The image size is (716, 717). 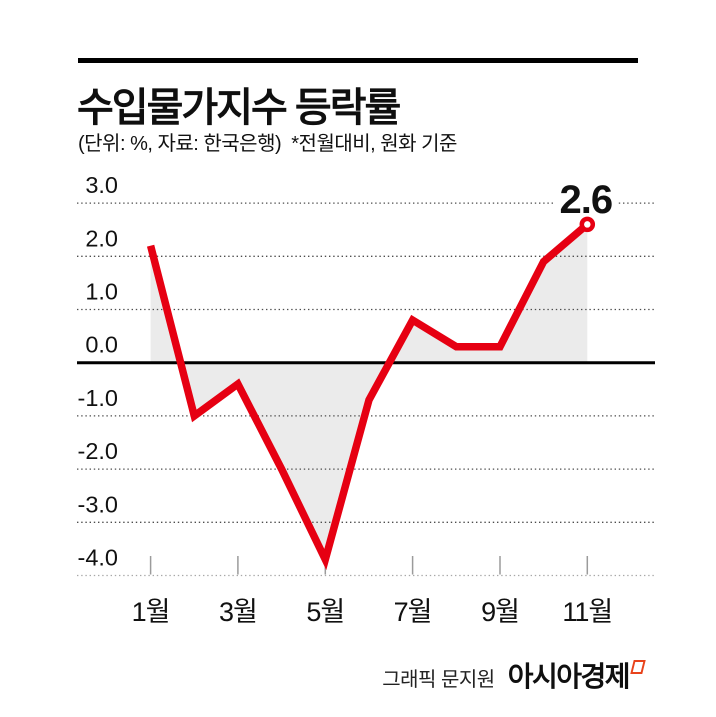 What do you see at coordinates (101, 292) in the screenshot?
I see `y-axis-tick-label: 1.0` at bounding box center [101, 292].